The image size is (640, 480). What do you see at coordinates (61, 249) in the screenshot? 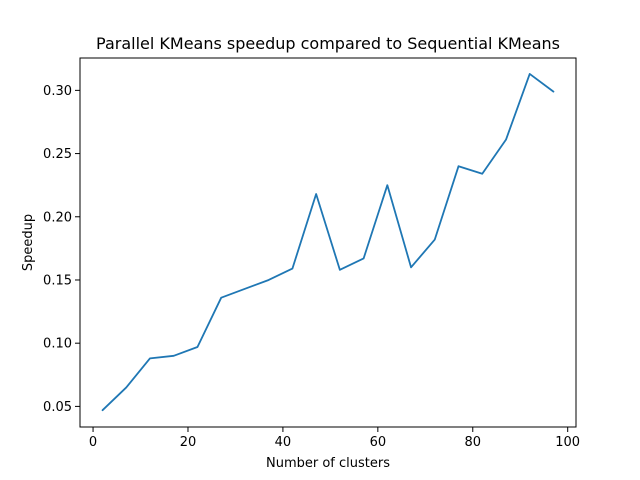
I see `y-axis: 0.05 0.10 0.15 0.20 0.25 0.30` at bounding box center [61, 249].